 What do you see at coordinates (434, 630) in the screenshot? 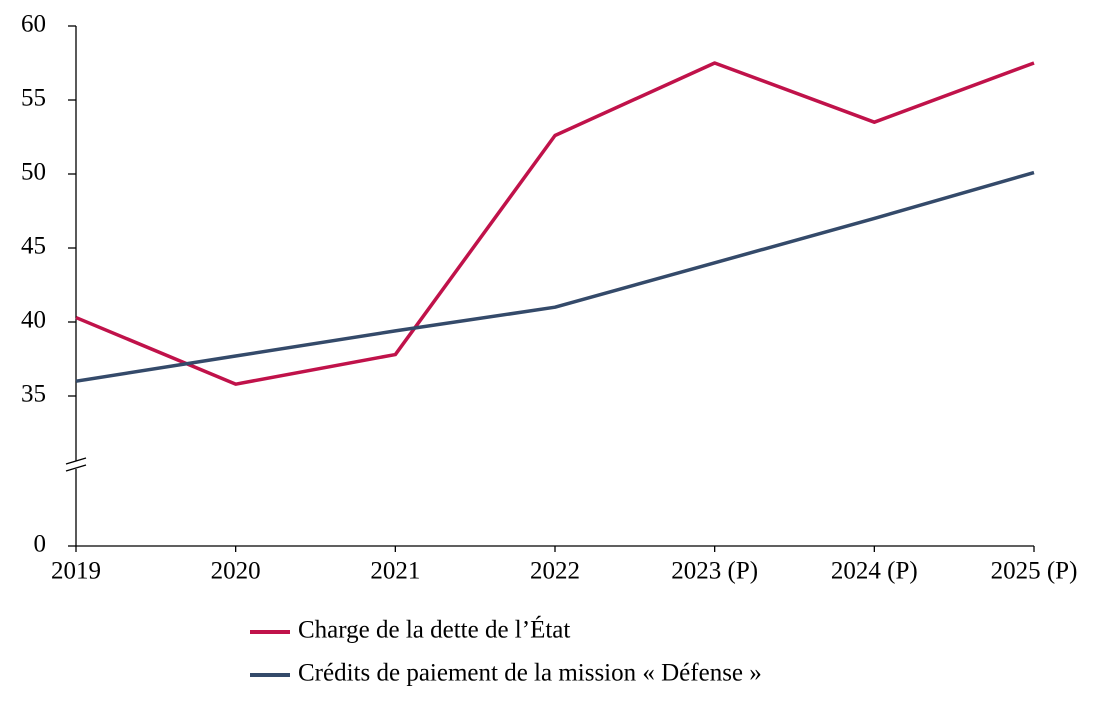
I see `legend-label: Charge de la dette de l’État` at bounding box center [434, 630].